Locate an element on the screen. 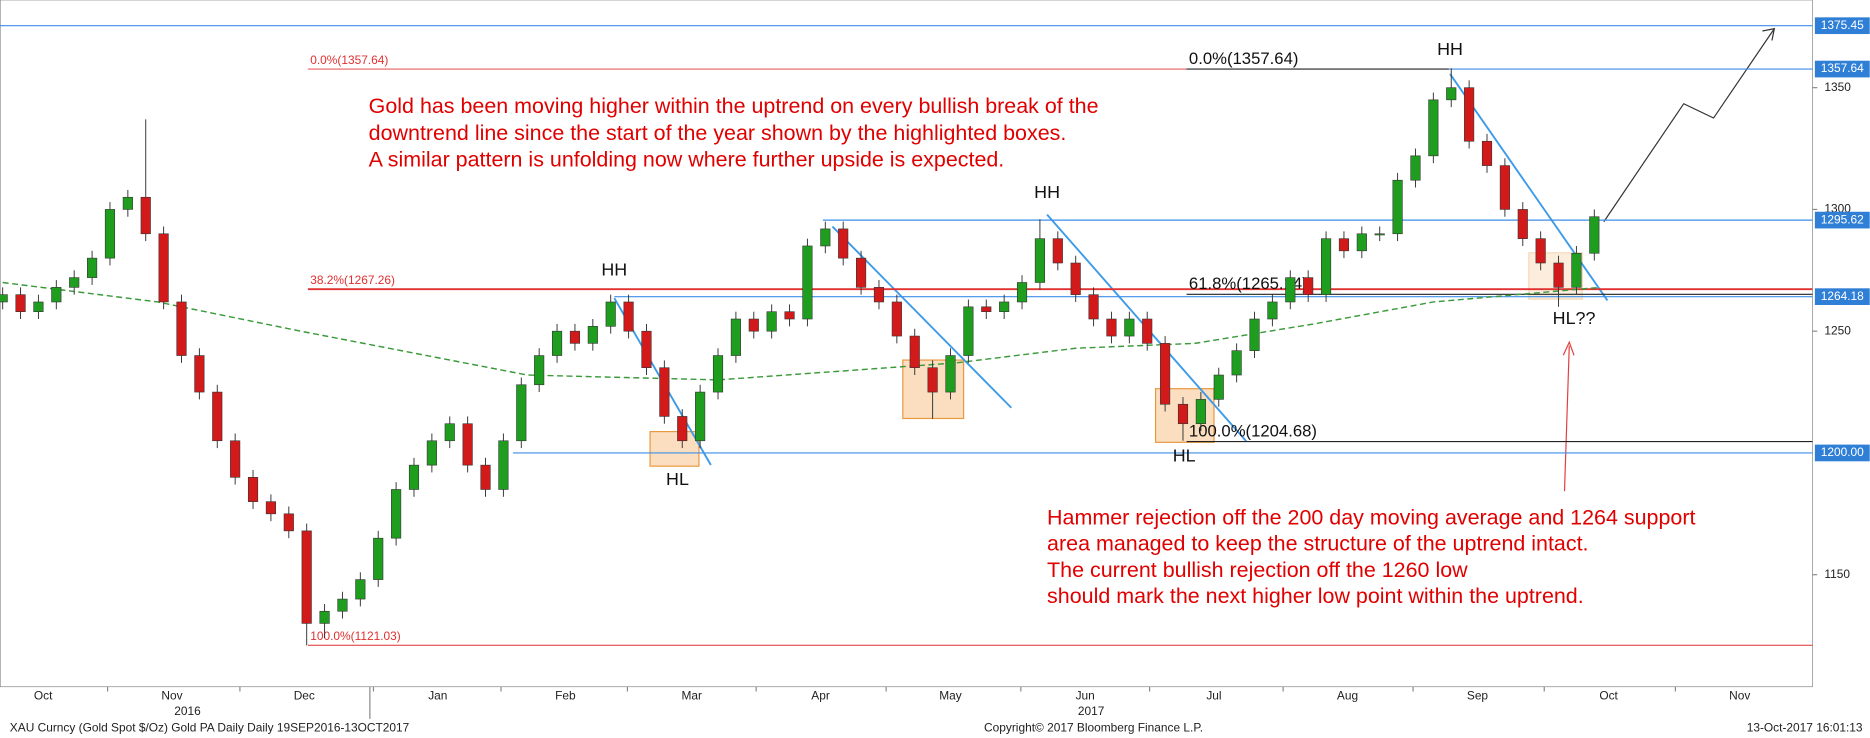 The height and width of the screenshot is (738, 1870). trend-line is located at coordinates (921, 317).